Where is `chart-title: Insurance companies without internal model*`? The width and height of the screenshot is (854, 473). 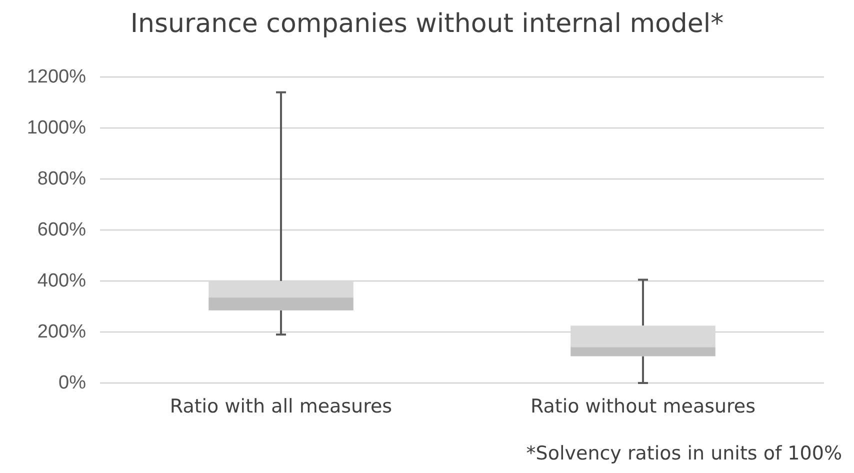
chart-title: Insurance companies without internal model* is located at coordinates (427, 24).